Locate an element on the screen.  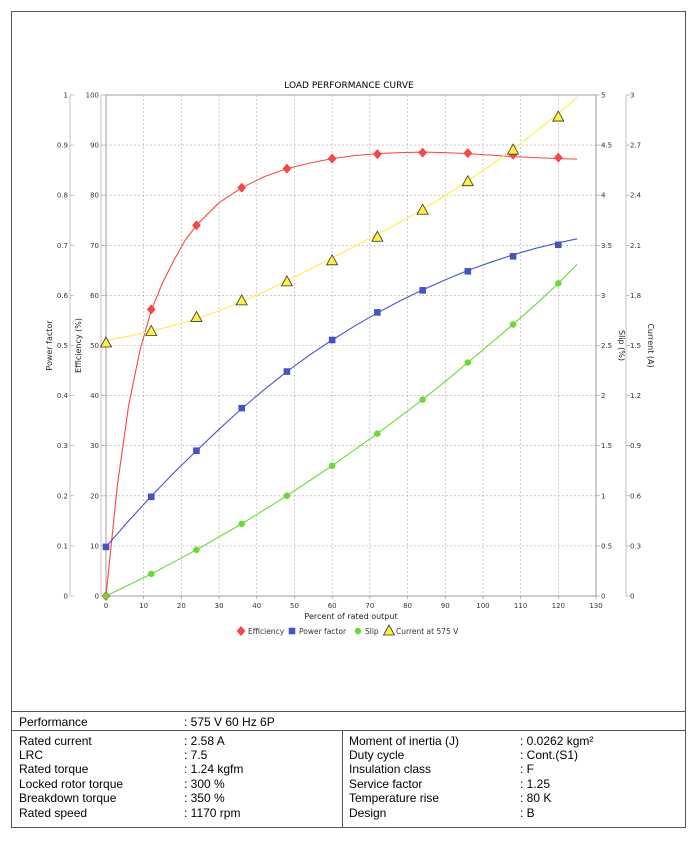
slip-legend-label: Slip is located at coordinates (372, 631).